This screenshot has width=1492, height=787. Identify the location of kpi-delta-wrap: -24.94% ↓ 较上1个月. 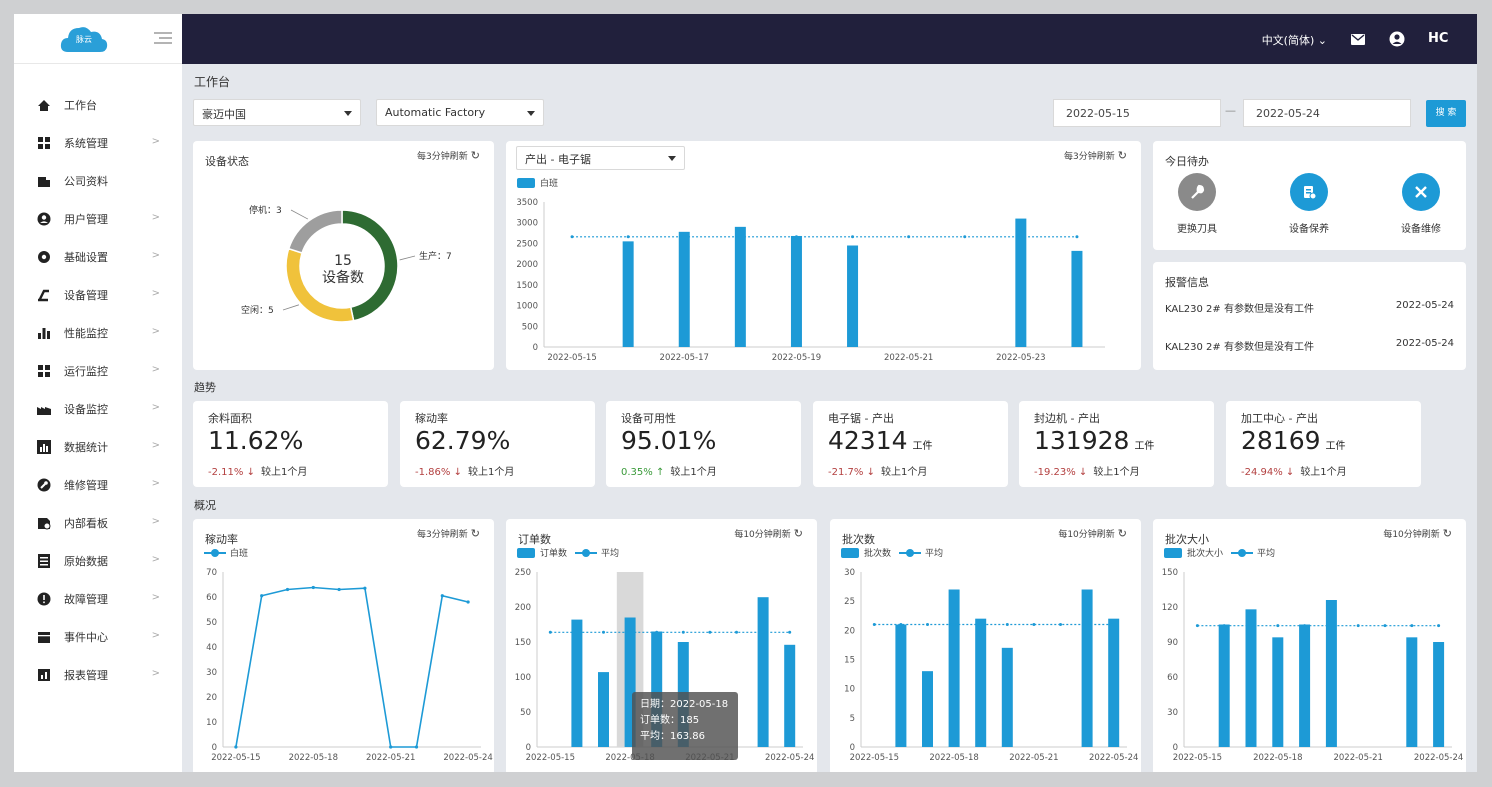
(1294, 470).